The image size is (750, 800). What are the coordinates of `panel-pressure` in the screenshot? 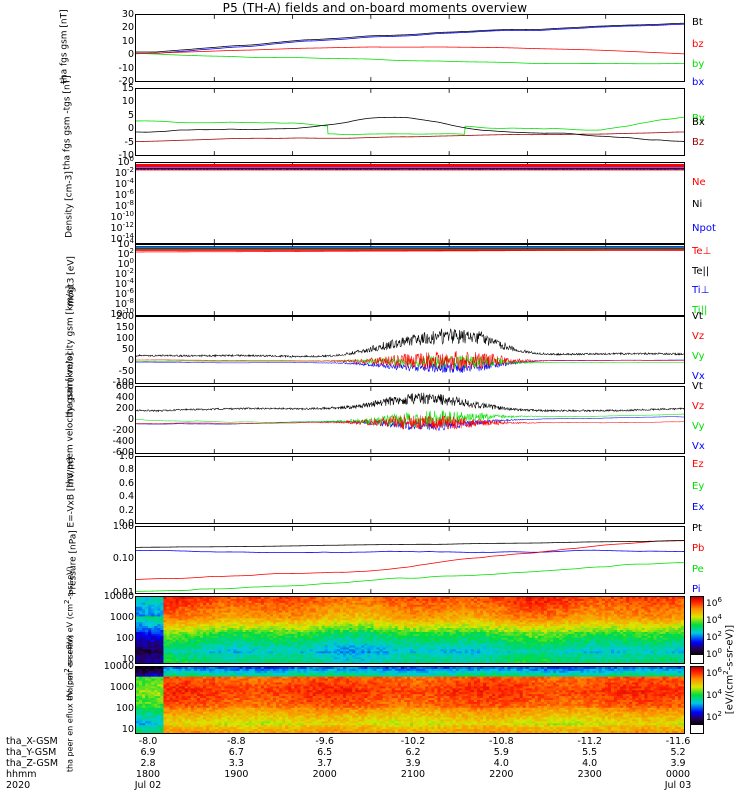 It's located at (410, 560).